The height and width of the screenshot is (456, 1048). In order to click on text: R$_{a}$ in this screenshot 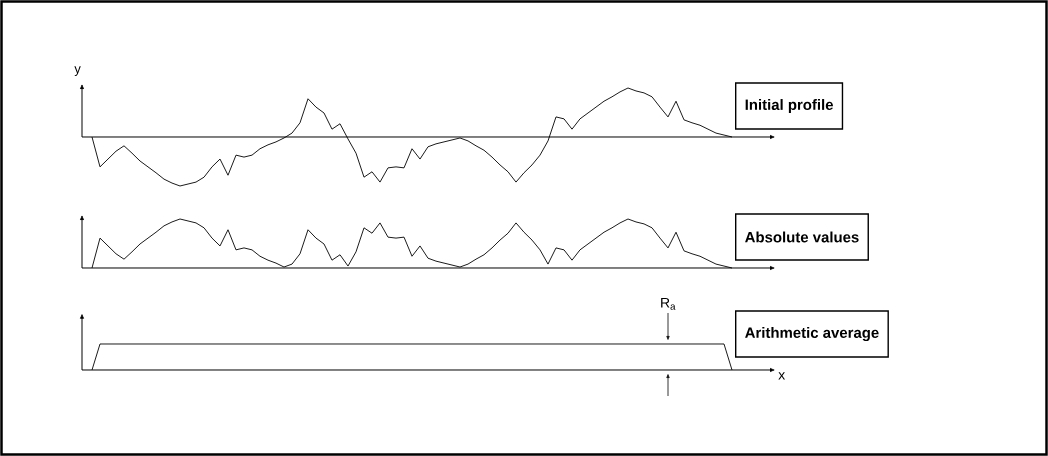, I will do `click(668, 303)`.